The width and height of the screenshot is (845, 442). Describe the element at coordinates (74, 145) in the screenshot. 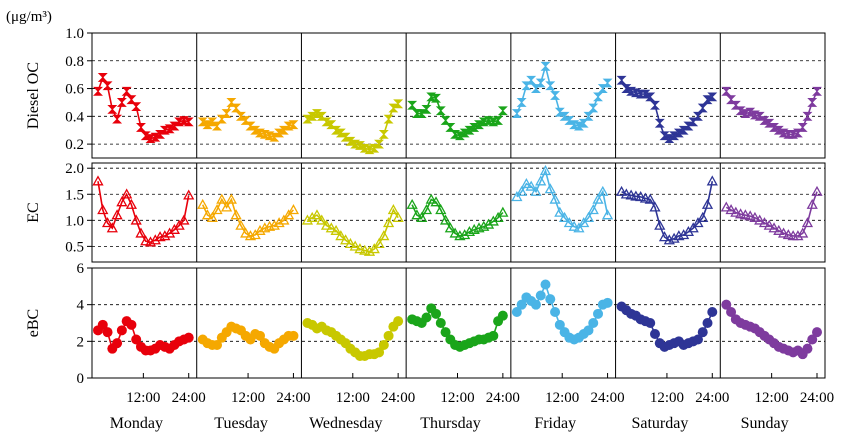

I see `y-tick-label: 0.2` at that location.